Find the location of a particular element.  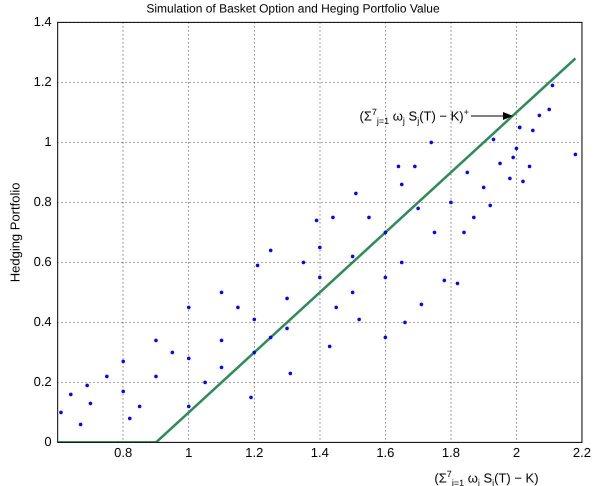

x-tick-label: 1.6 is located at coordinates (385, 452).